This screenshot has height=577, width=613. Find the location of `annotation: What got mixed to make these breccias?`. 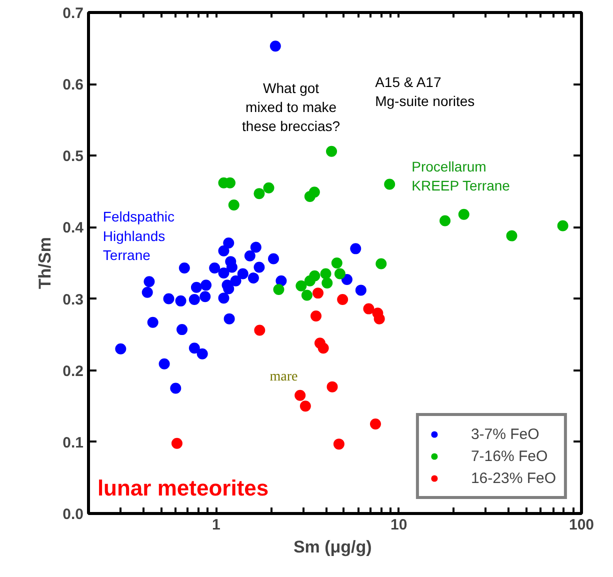

annotation: What got mixed to make these breccias? is located at coordinates (291, 107).